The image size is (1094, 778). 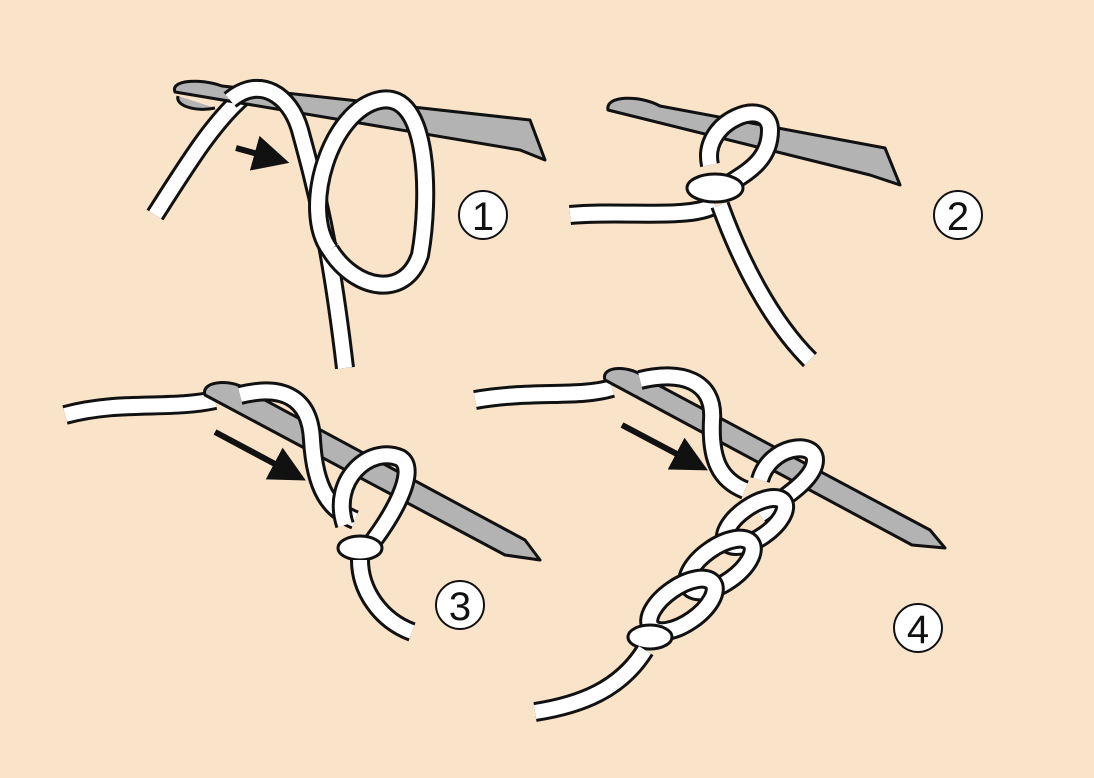 I want to click on step-1-label: 1, so click(x=483, y=217).